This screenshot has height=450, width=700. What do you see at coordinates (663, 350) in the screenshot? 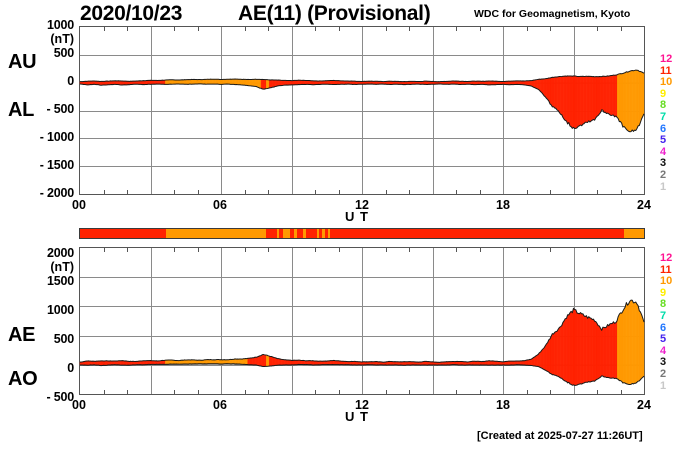
I see `bottom-legend-item-4: 4` at bounding box center [663, 350].